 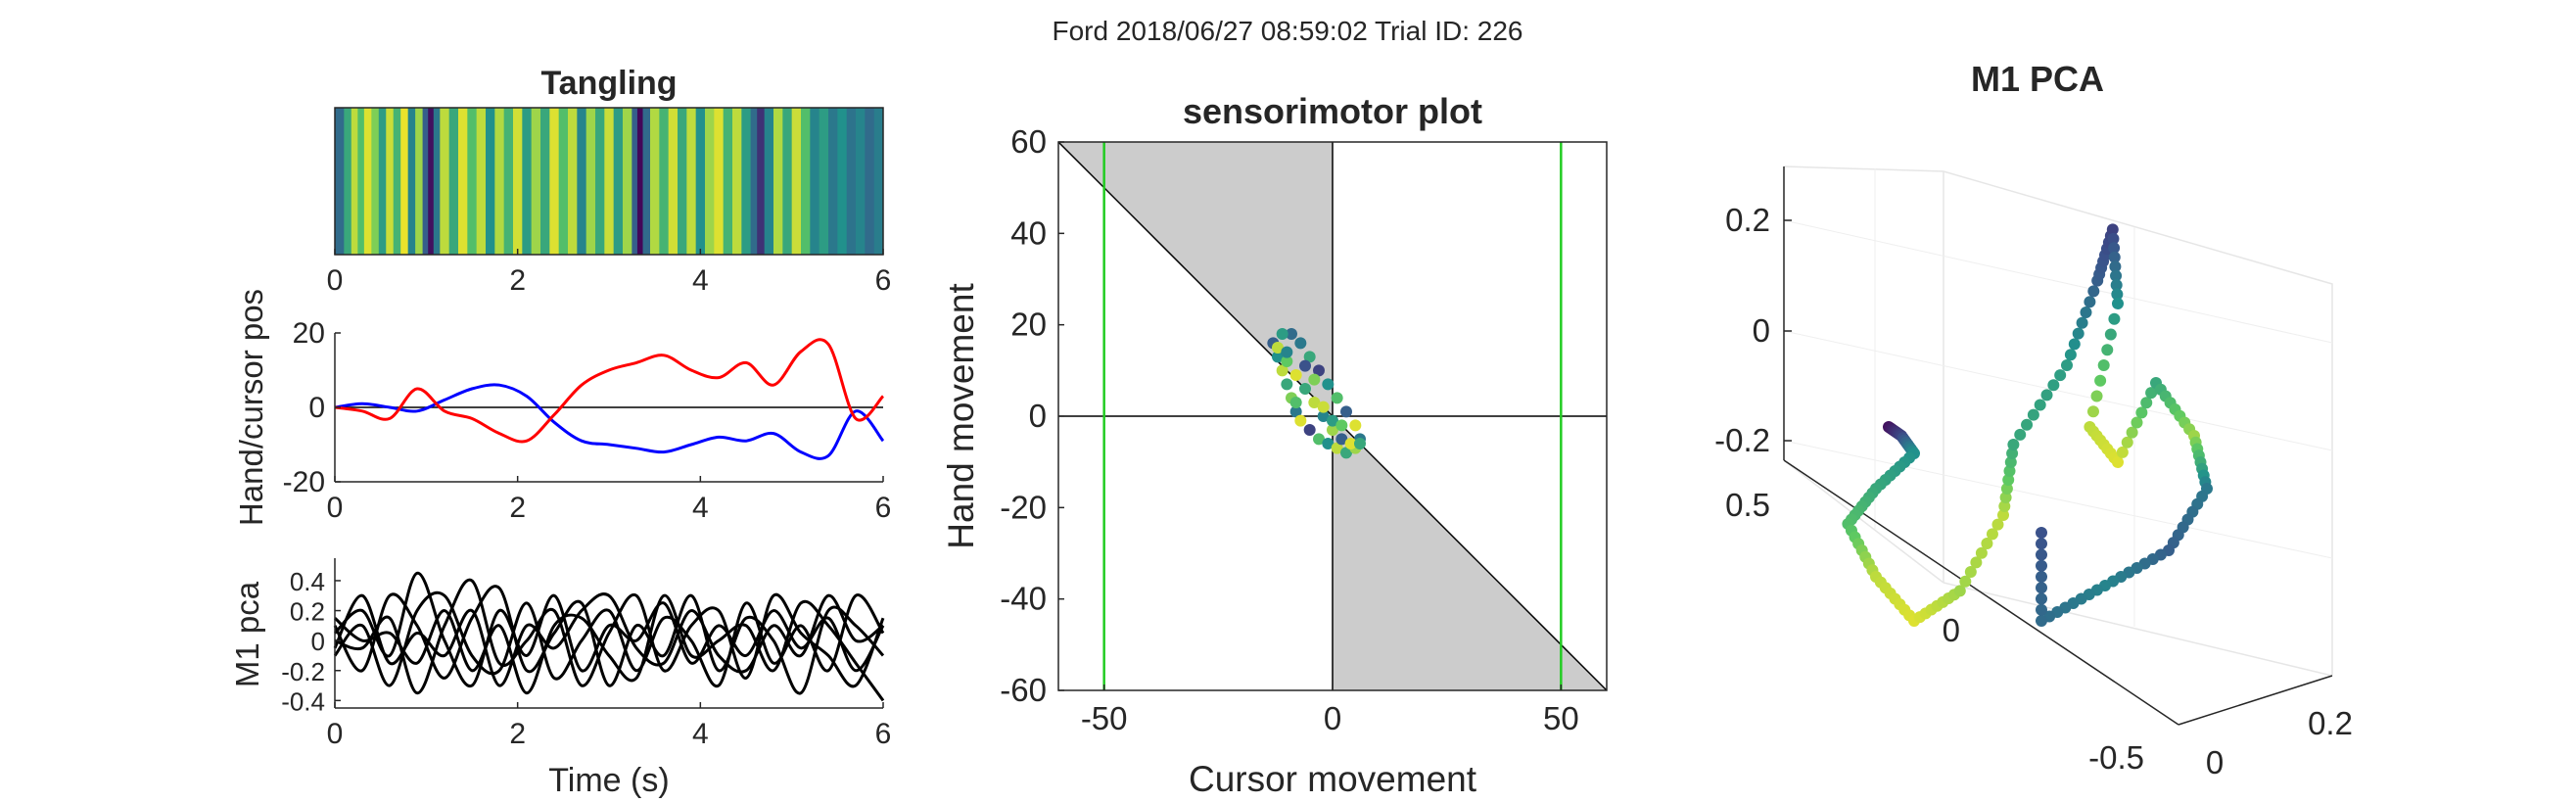 What do you see at coordinates (609, 273) in the screenshot?
I see `tangling-xticks: 0 2 4 6` at bounding box center [609, 273].